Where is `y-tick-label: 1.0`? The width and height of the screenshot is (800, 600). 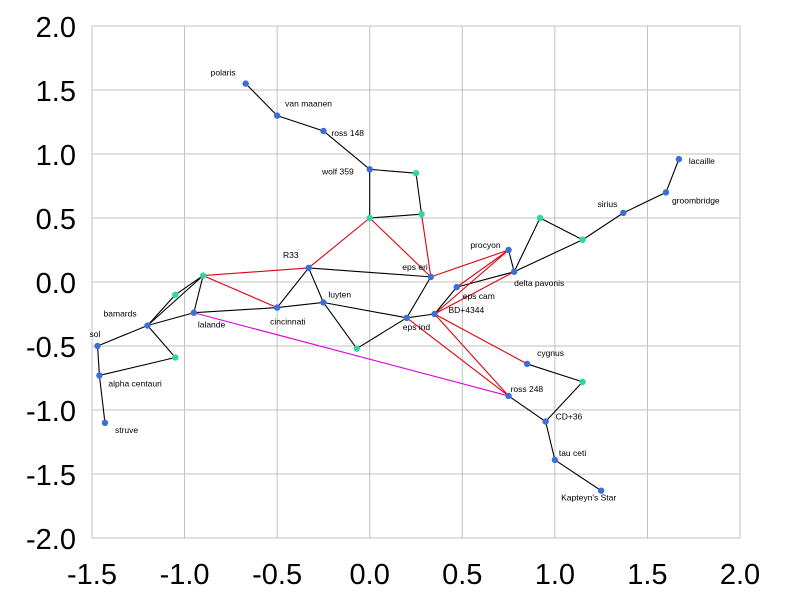 y-tick-label: 1.0 is located at coordinates (56, 156).